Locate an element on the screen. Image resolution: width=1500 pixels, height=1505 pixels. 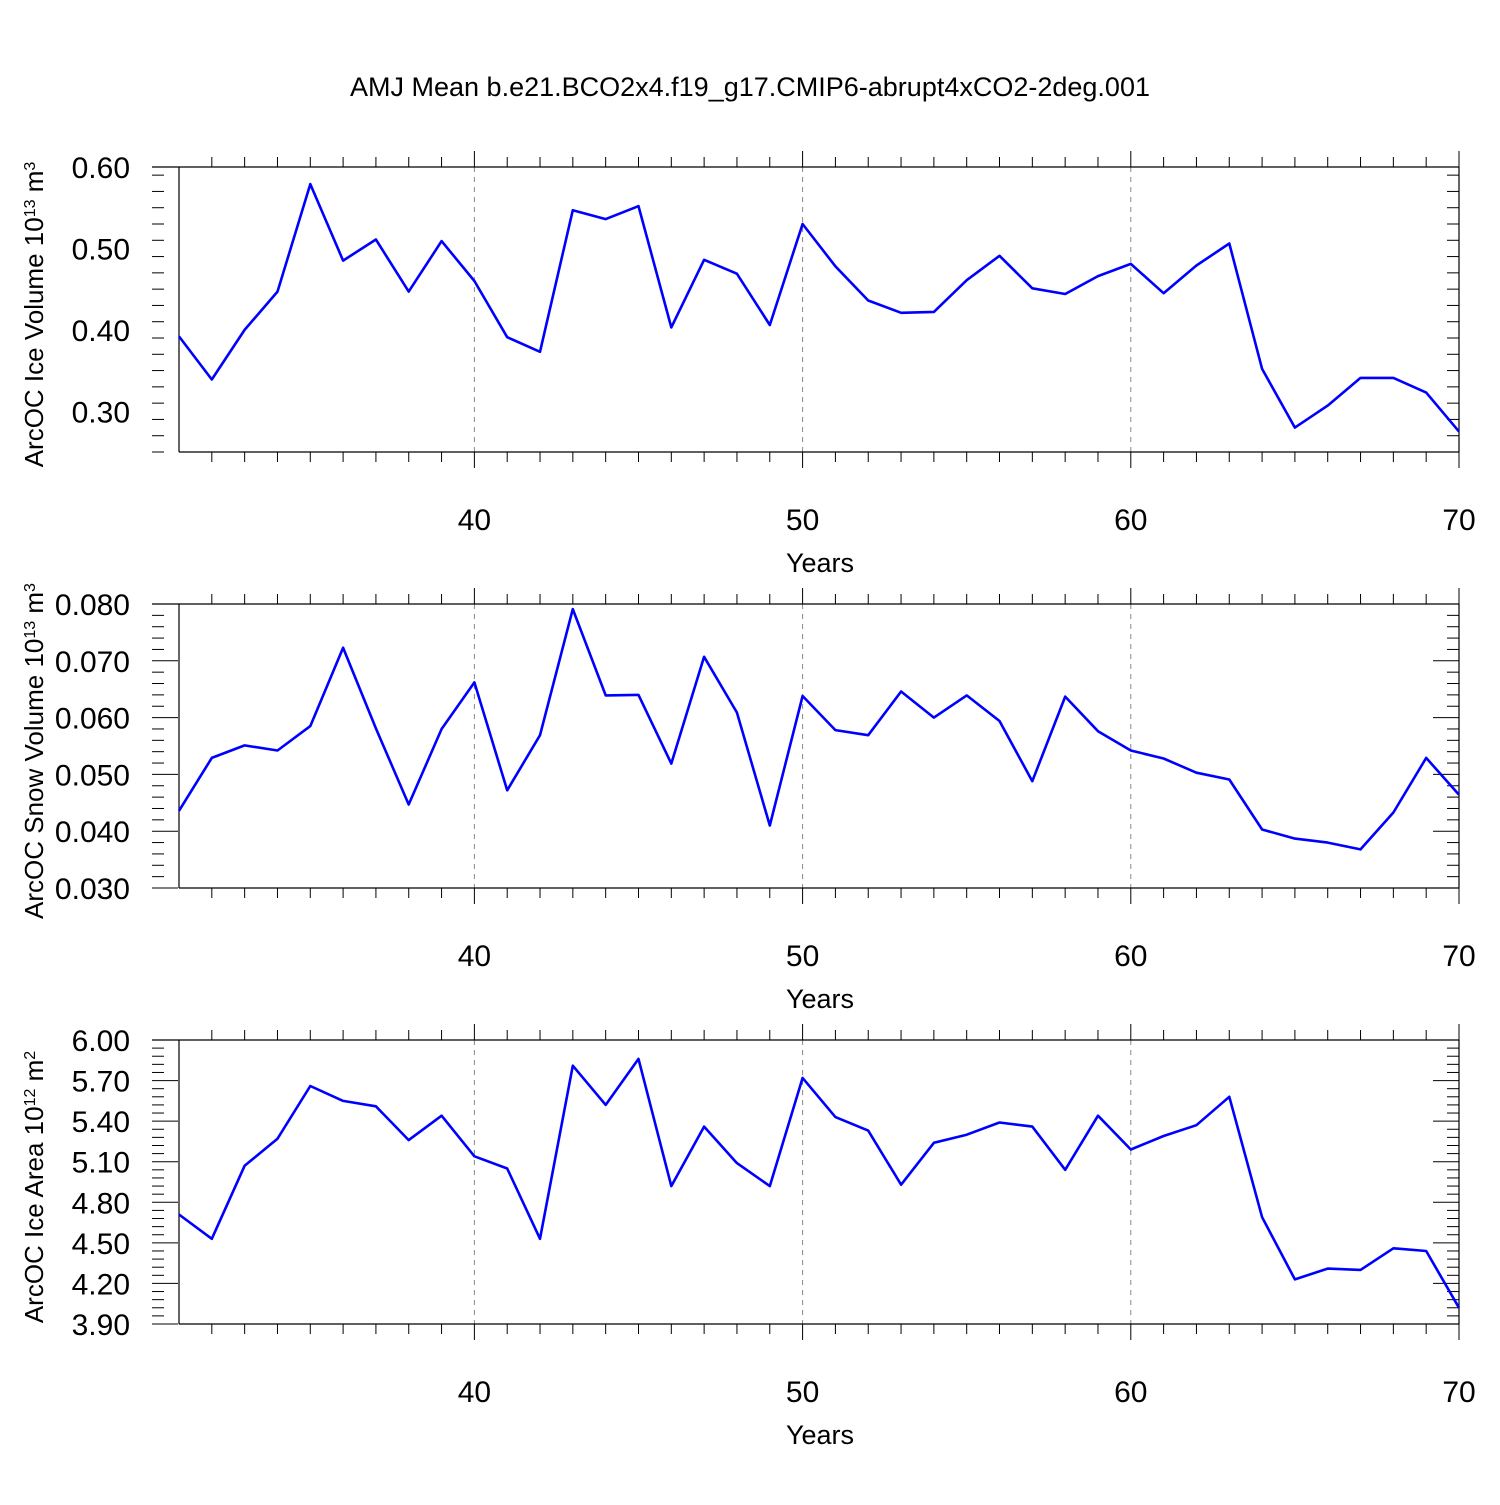
data-line-ice-volume is located at coordinates (818, 307).